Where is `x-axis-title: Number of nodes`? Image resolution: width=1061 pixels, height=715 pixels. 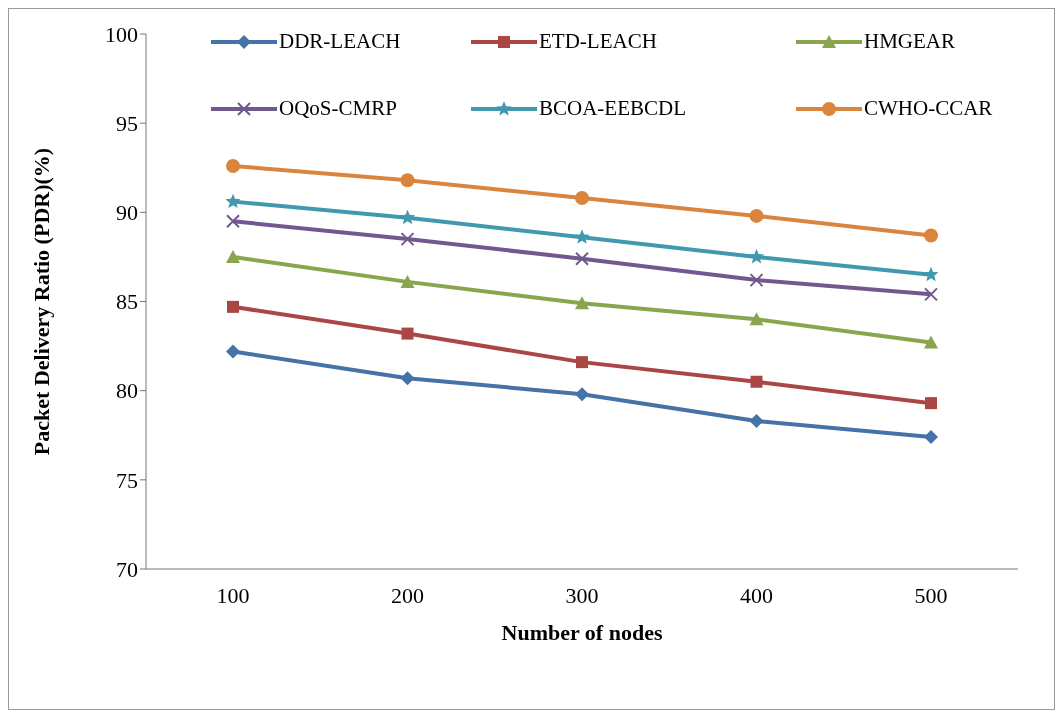 x-axis-title: Number of nodes is located at coordinates (582, 632).